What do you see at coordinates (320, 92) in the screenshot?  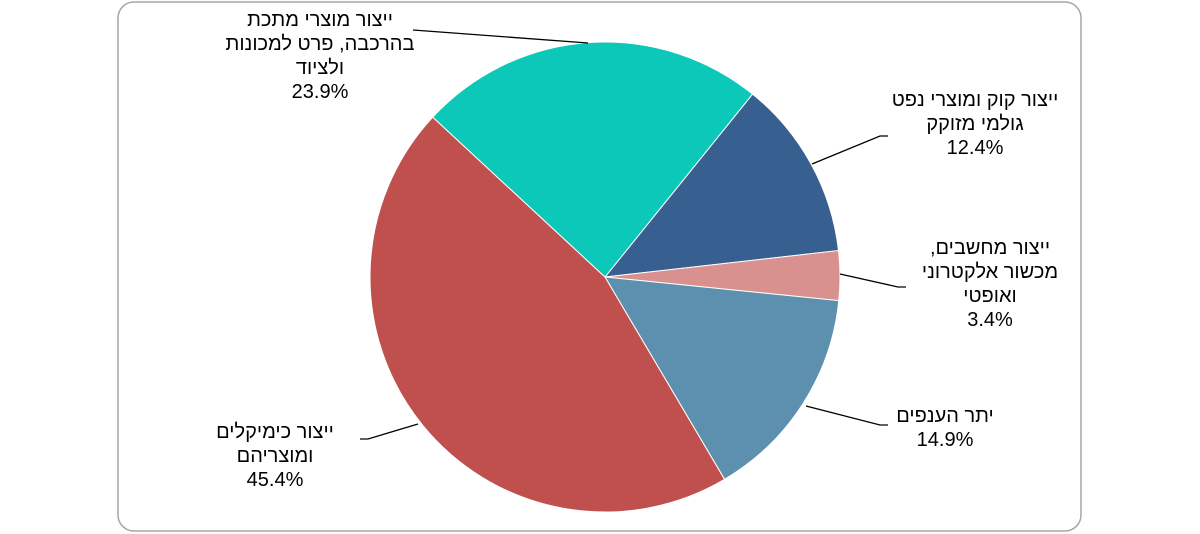 I see `value-label: 23.9%` at bounding box center [320, 92].